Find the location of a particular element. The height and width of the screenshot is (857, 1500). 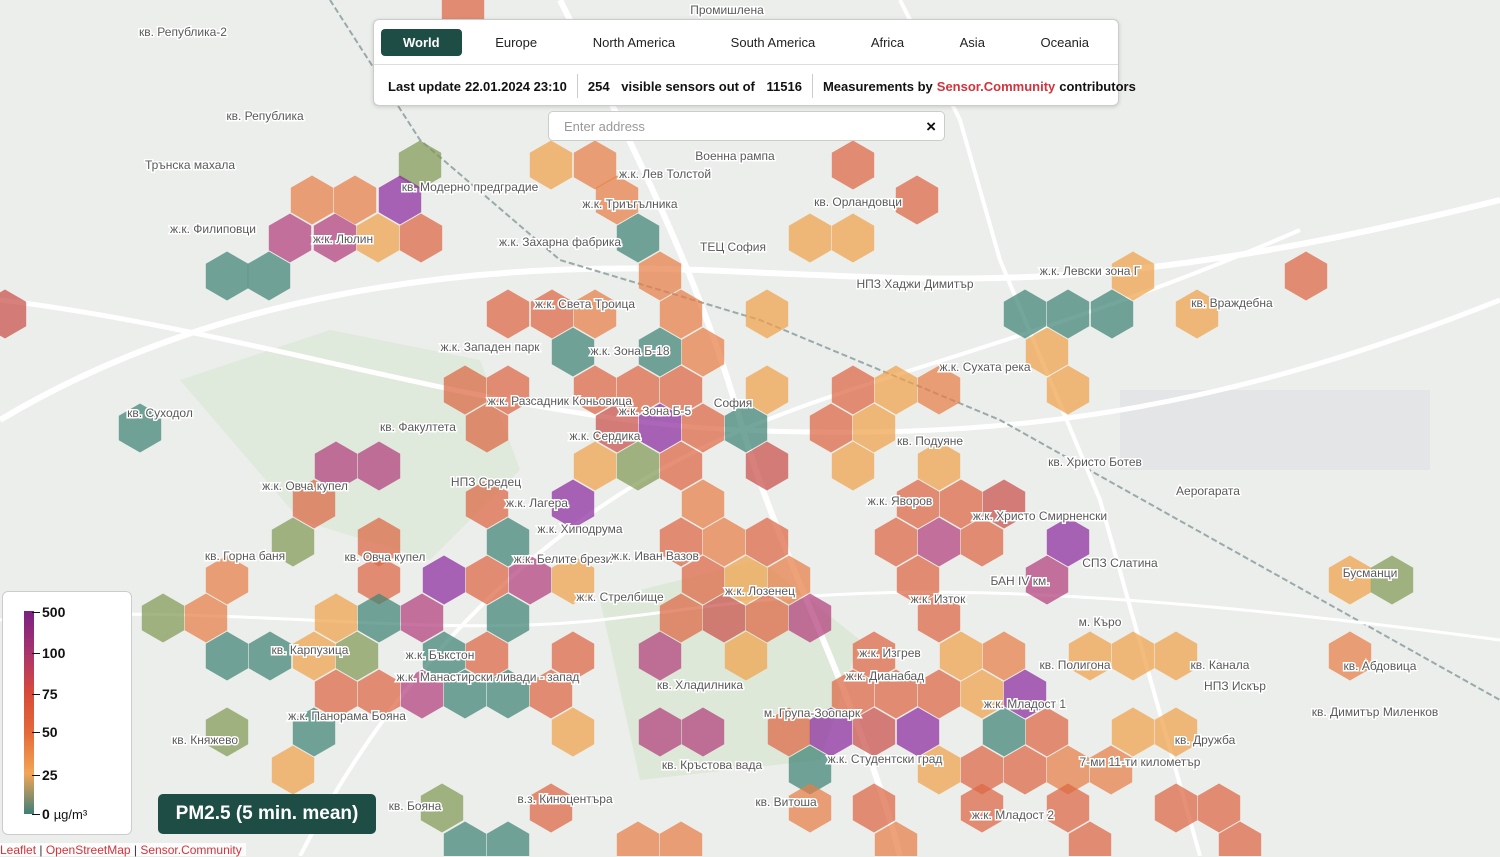

region-tab: Africa is located at coordinates (887, 42).